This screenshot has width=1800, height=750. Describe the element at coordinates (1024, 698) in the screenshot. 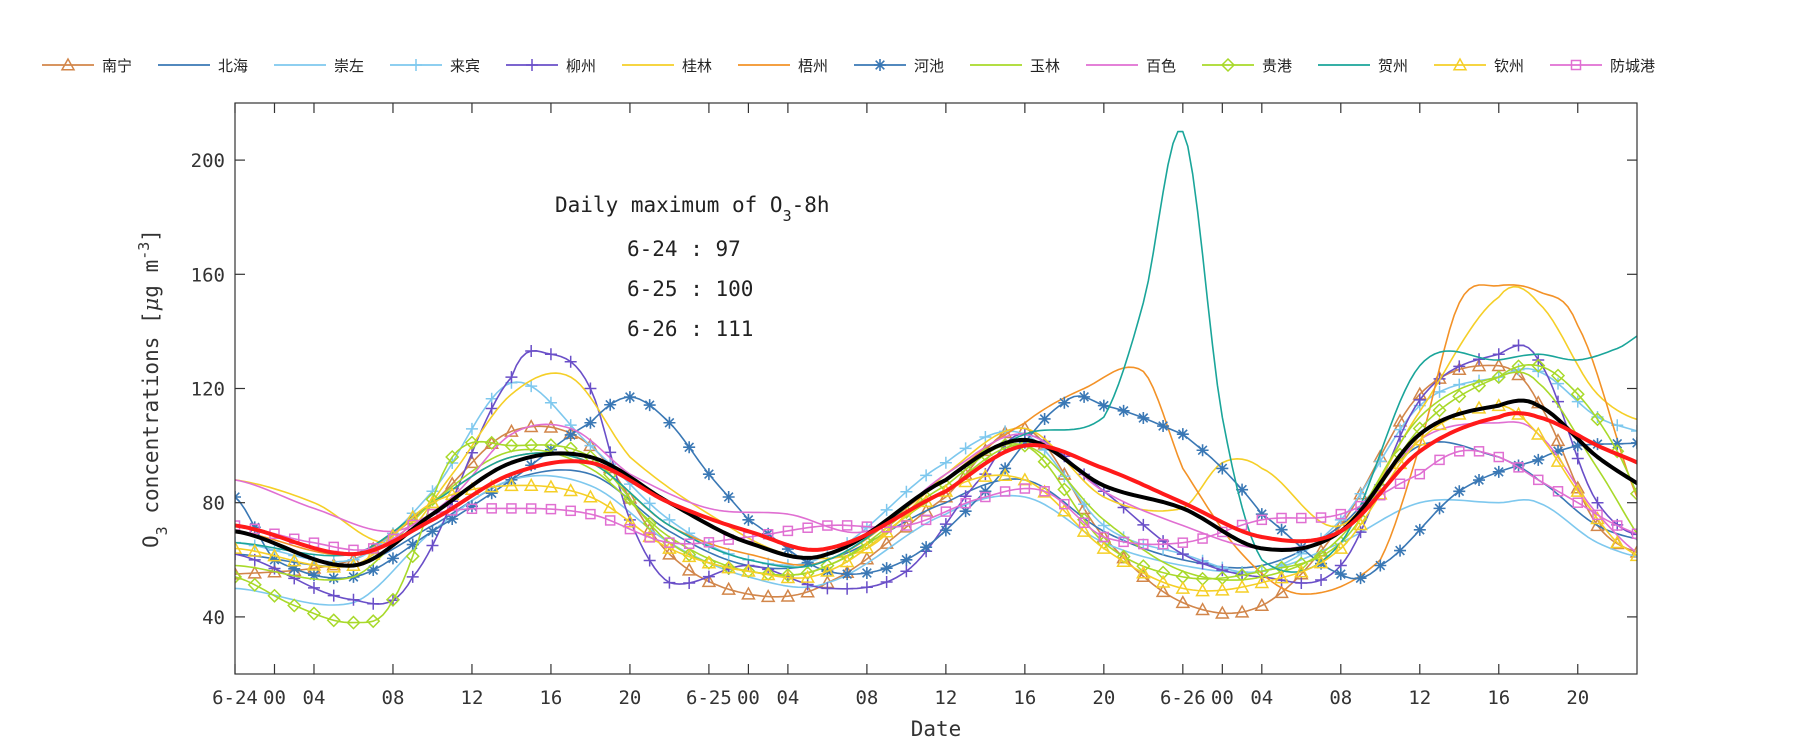

I see `x-tick-label: 16` at that location.